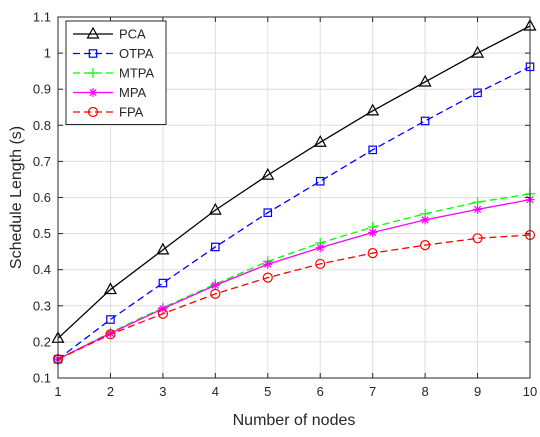  What do you see at coordinates (93, 92) in the screenshot?
I see `legend-marker-mpa` at bounding box center [93, 92].